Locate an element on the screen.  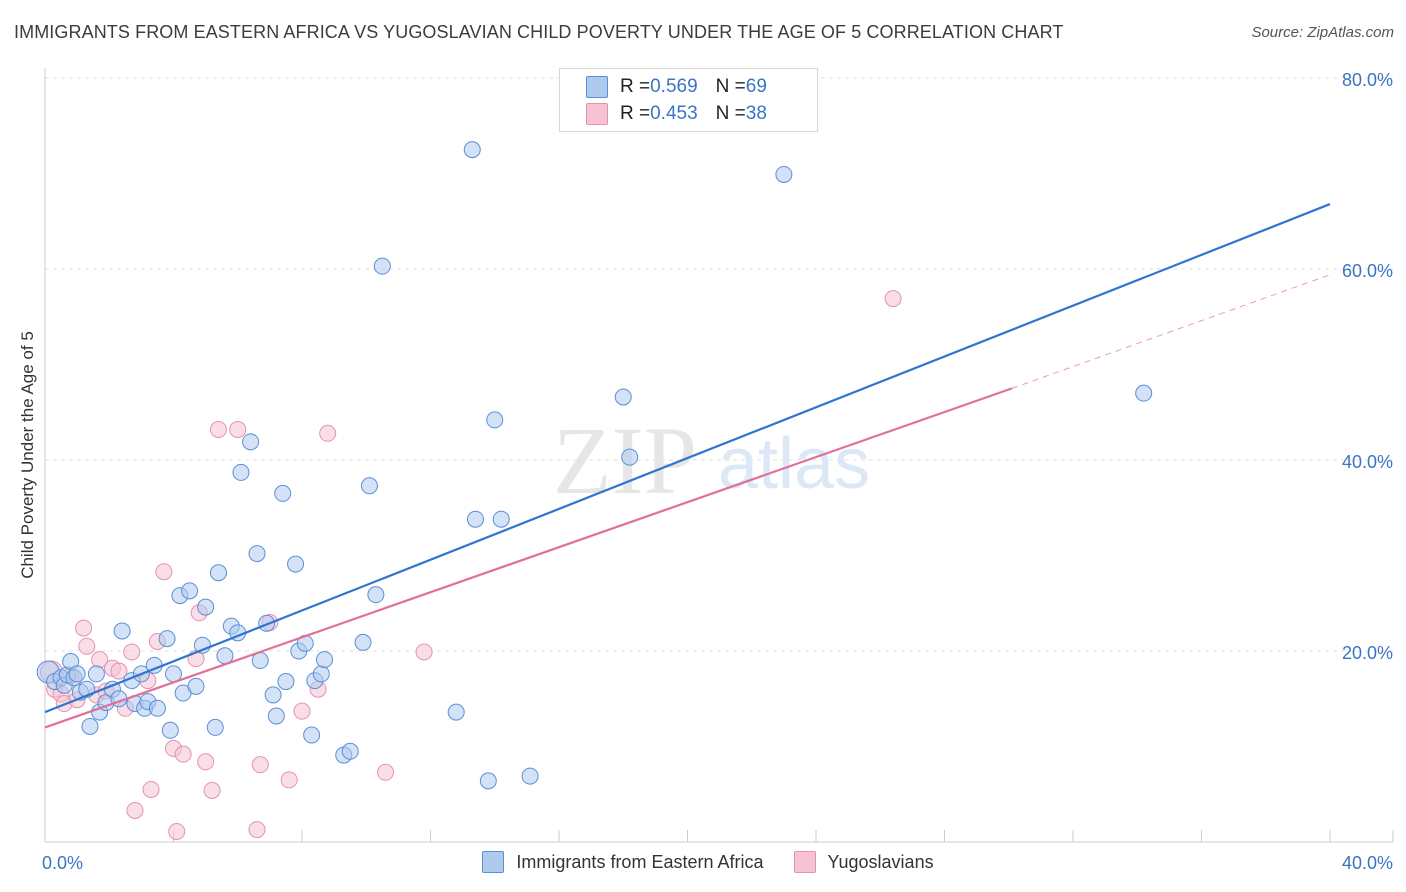
legend-item-immigrants-from-eastern-africa: Immigrants from Eastern Africa is located at coordinates (623, 862).